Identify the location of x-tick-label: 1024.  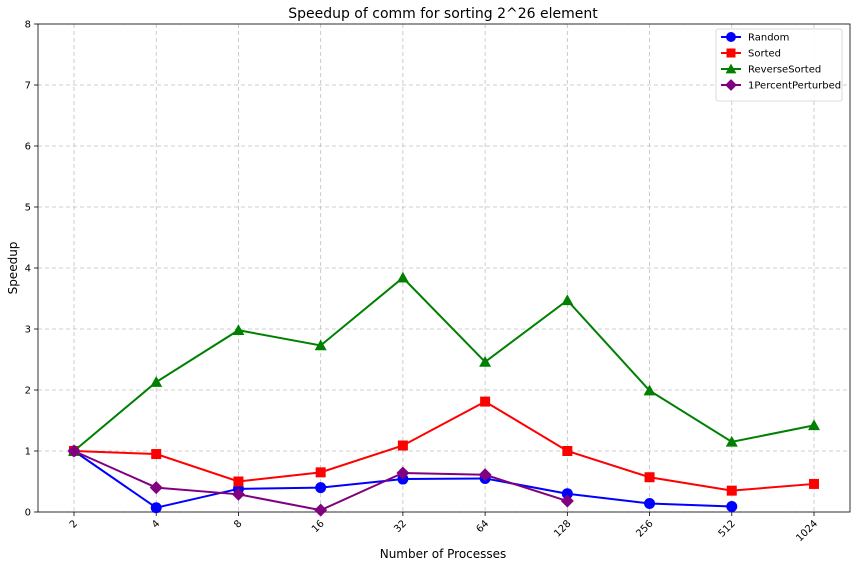
(807, 531).